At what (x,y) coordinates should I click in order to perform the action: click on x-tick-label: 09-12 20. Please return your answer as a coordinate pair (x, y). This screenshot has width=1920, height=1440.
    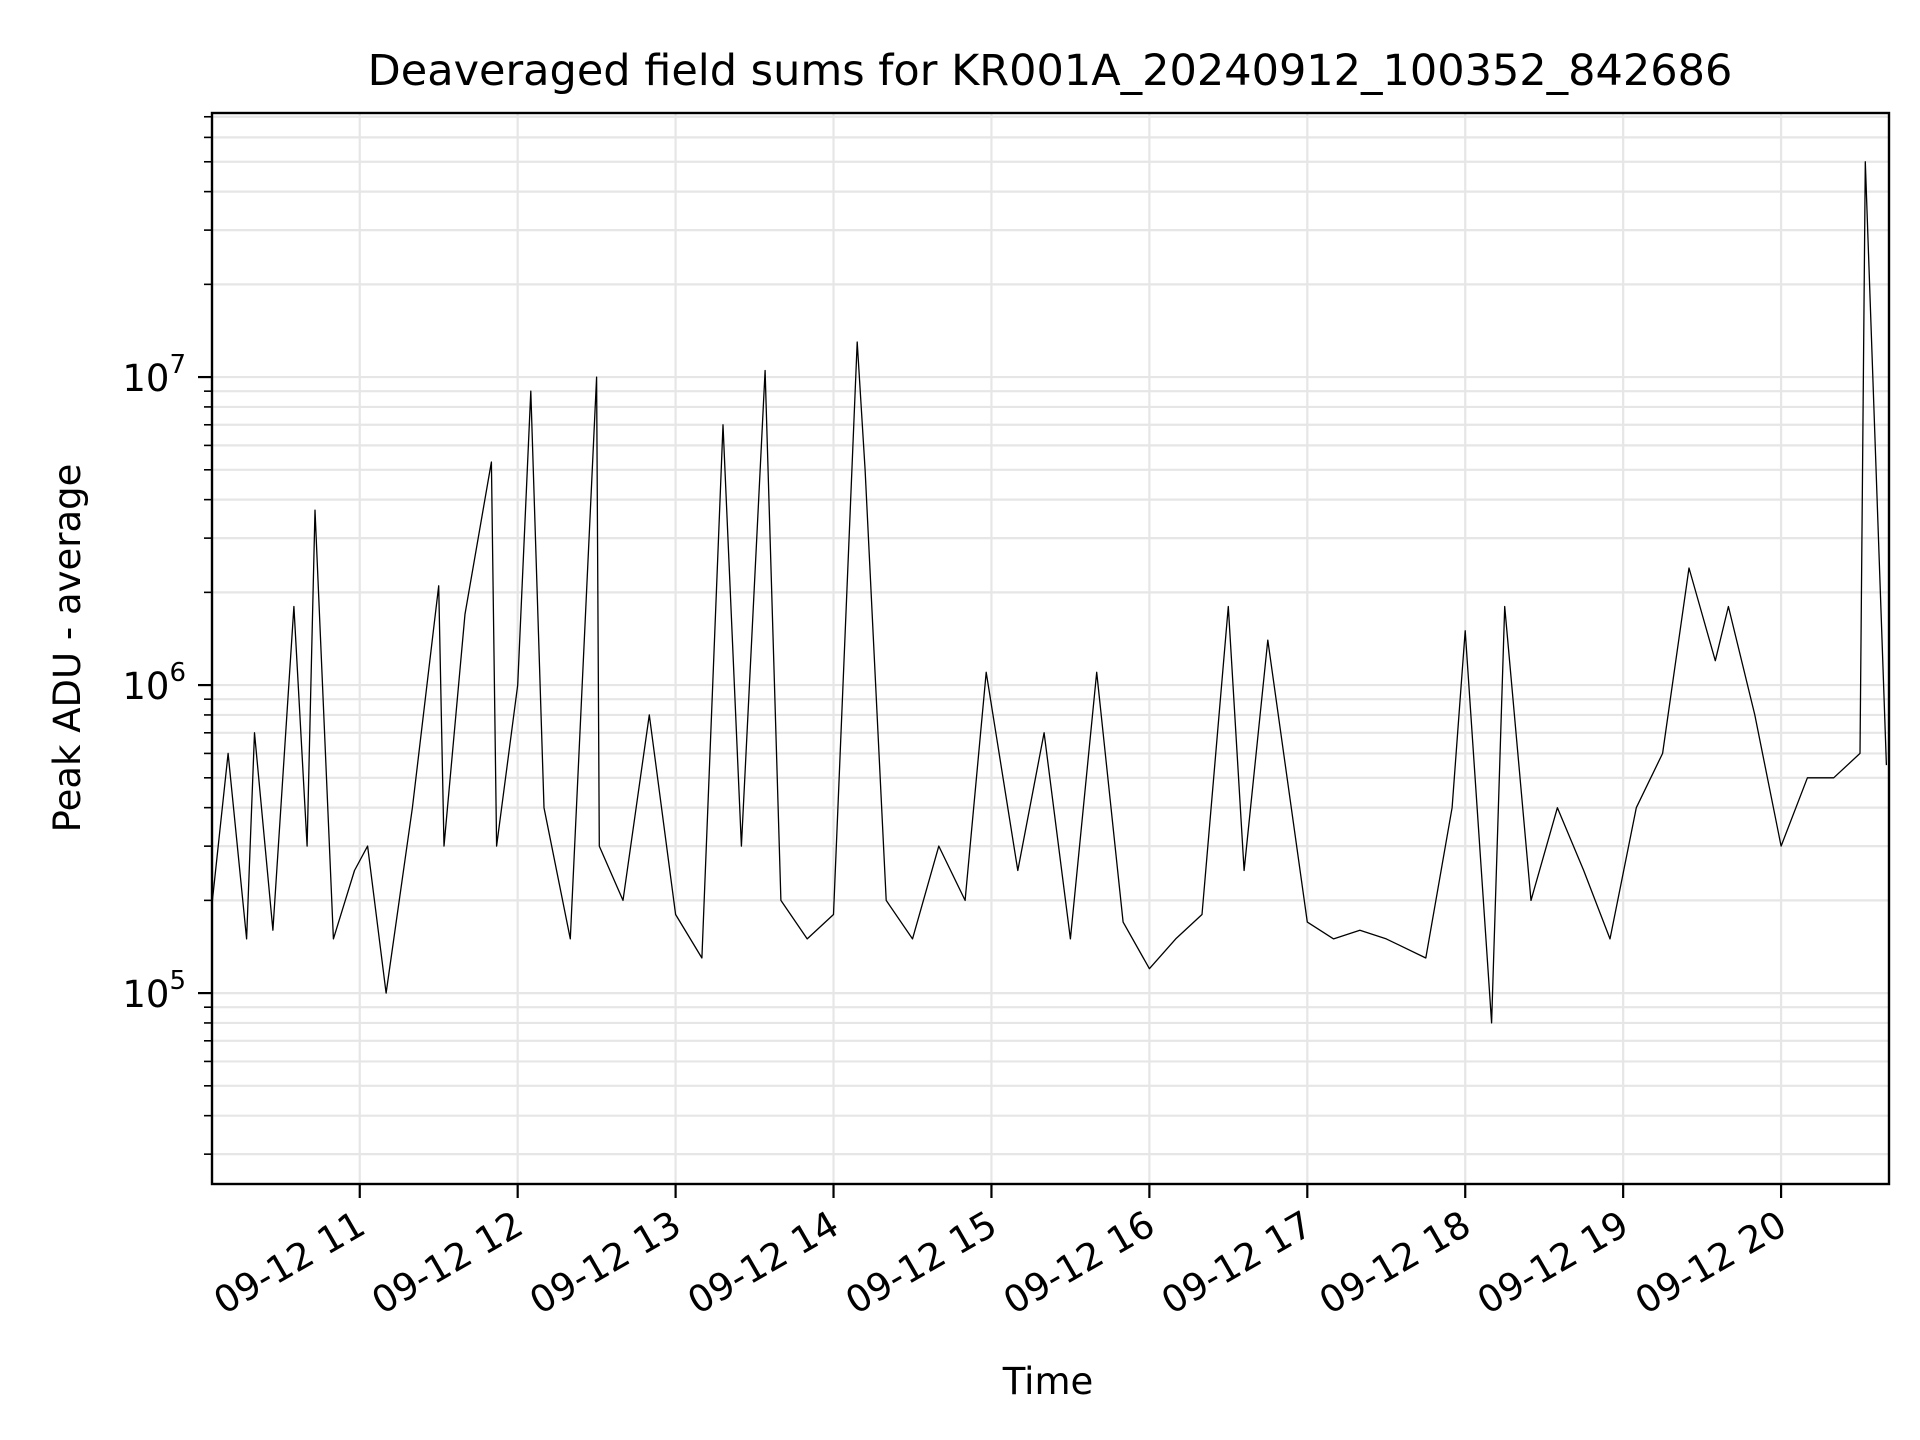
    Looking at the image, I should click on (1711, 1263).